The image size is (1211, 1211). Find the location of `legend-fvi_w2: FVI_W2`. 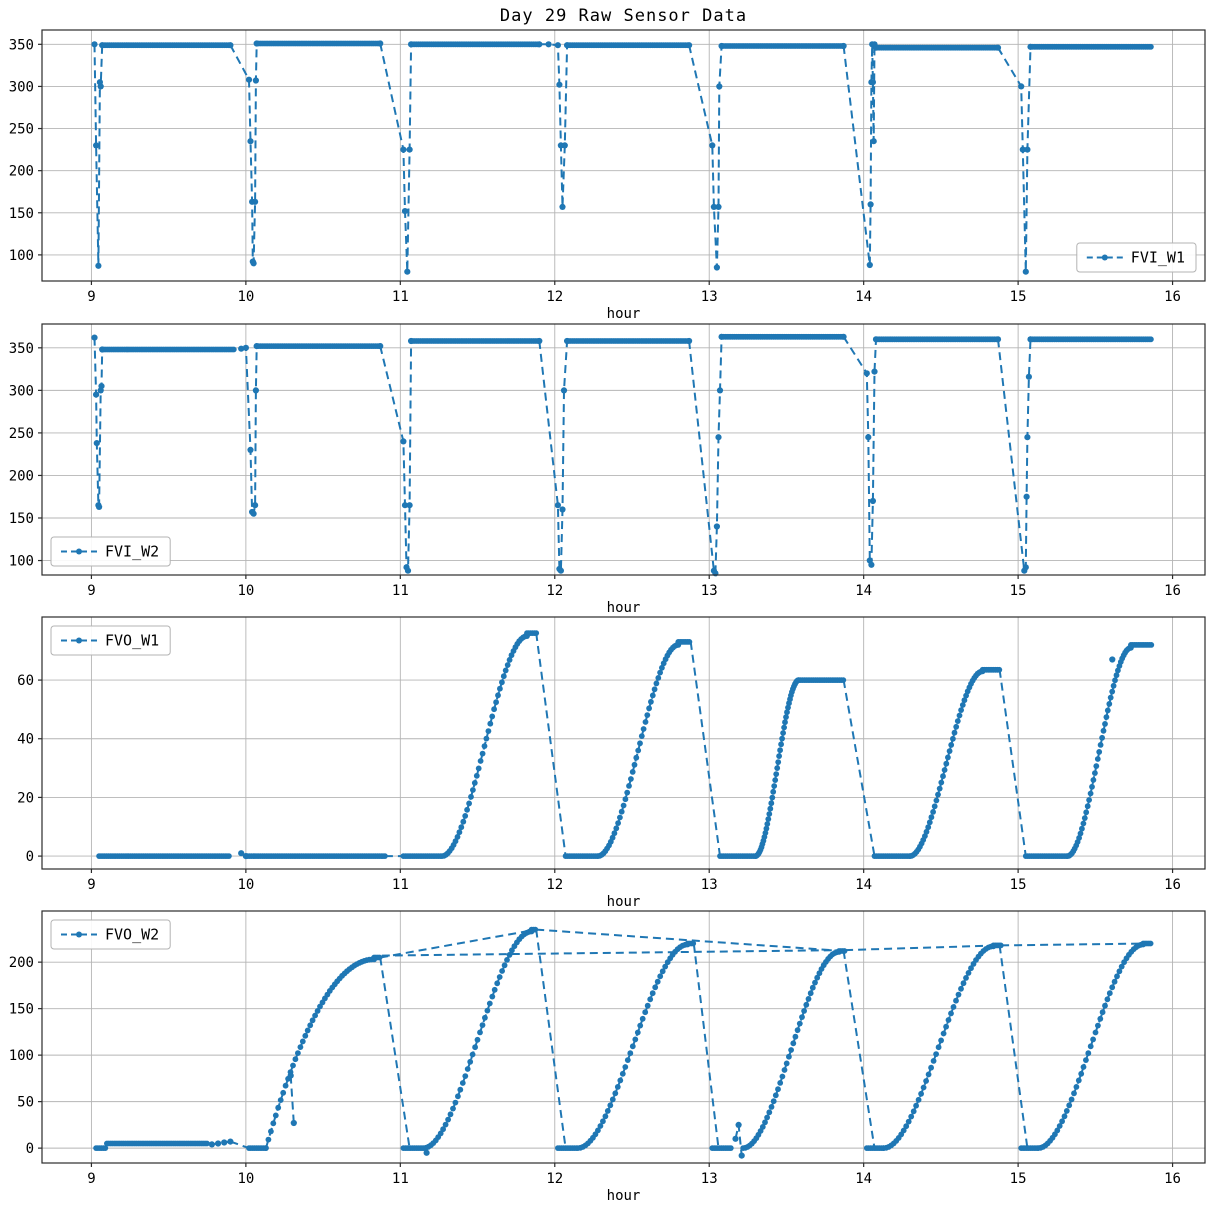

legend-fvi_w2: FVI_W2 is located at coordinates (110, 551).